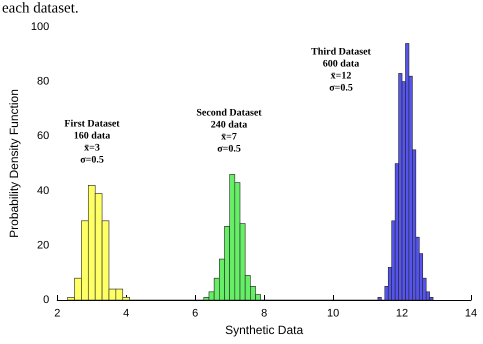 Image resolution: width=483 pixels, height=344 pixels. I want to click on x-tick-label: 8, so click(264, 314).